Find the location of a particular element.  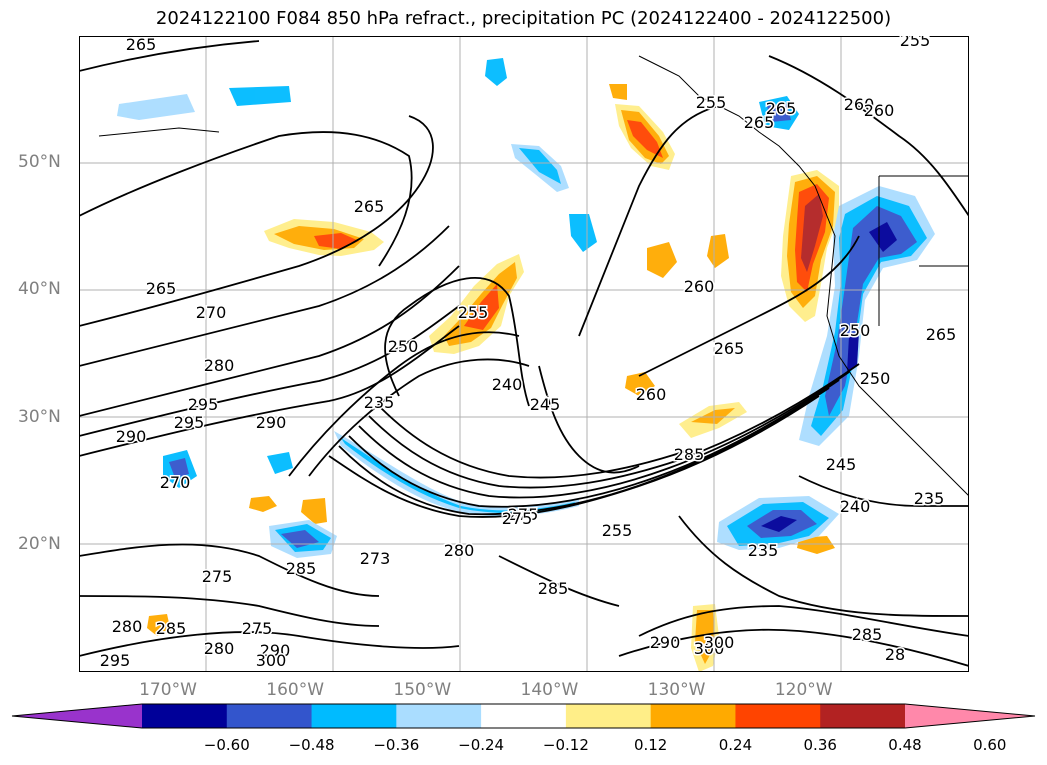

colorbar-tick-label: 0.60 is located at coordinates (990, 745).